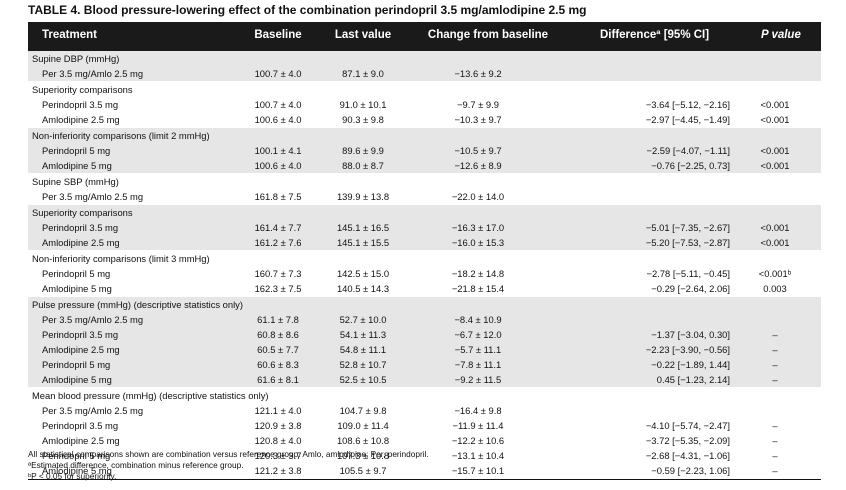 Image resolution: width=846 pixels, height=490 pixels. Describe the element at coordinates (478, 410) in the screenshot. I see `cell-change: −16.4 ± 9.8` at that location.